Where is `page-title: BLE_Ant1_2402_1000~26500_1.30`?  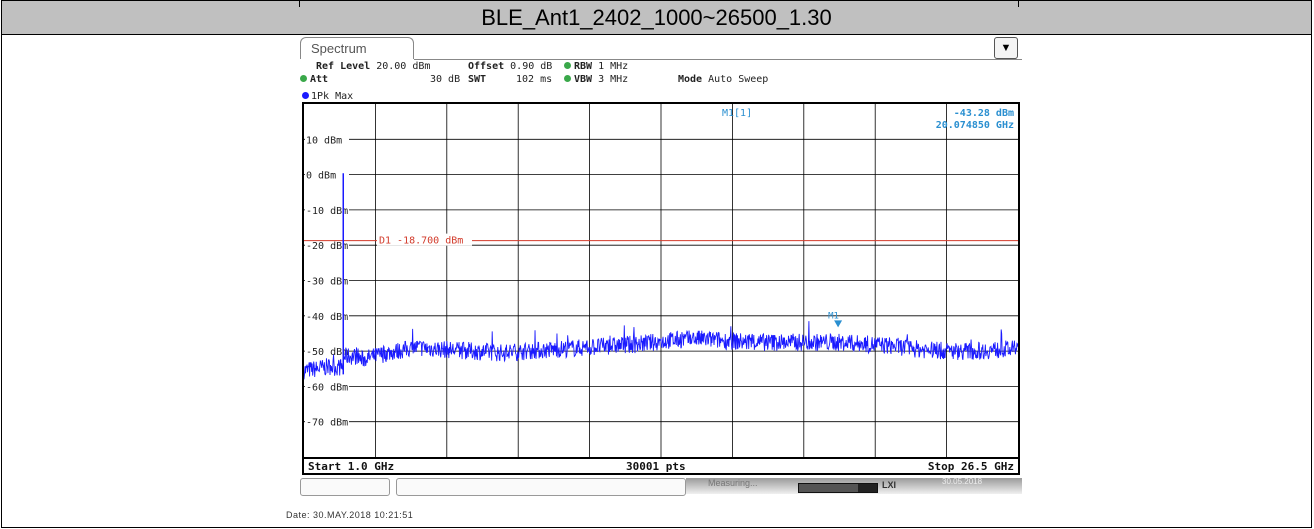 page-title: BLE_Ant1_2402_1000~26500_1.30 is located at coordinates (656, 18).